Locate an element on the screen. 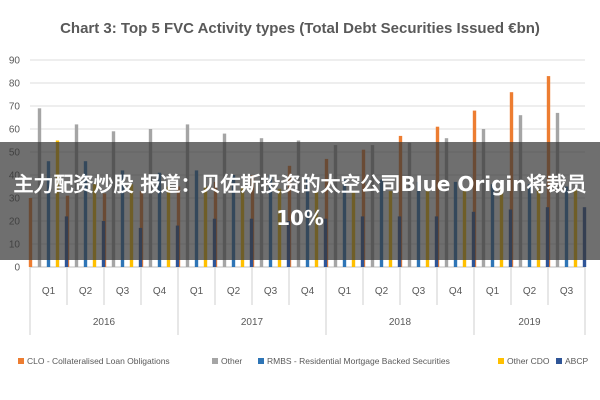  overlay-text: 主力配资炒股 报道：贝佐斯投资的太空公司Blue Origin将裁员10% is located at coordinates (300, 201).